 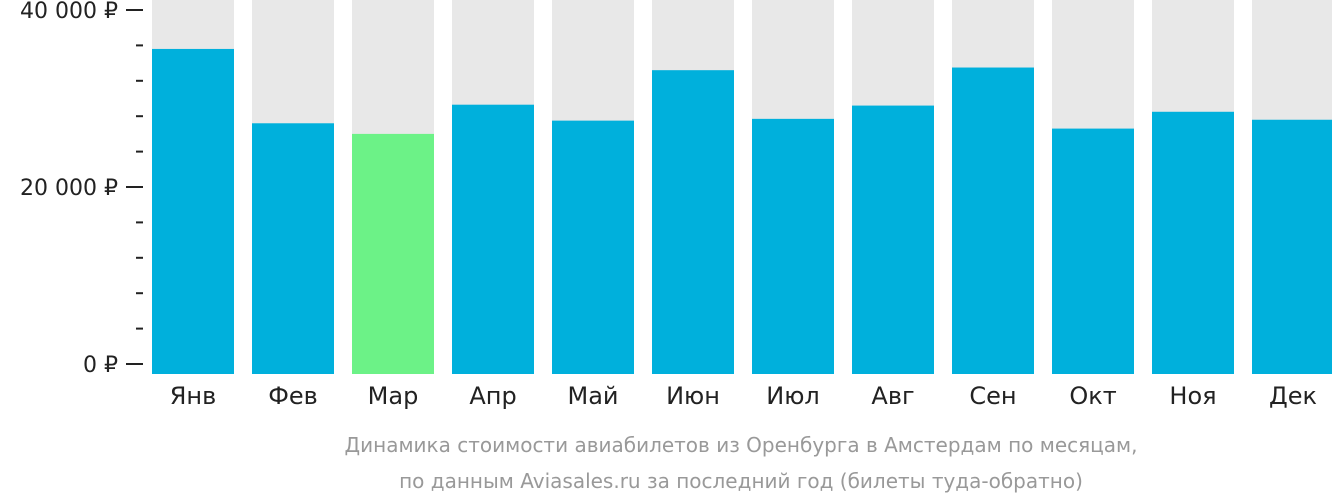 What do you see at coordinates (100, 365) in the screenshot?
I see `y-tick-label-3: 0 ₽` at bounding box center [100, 365].